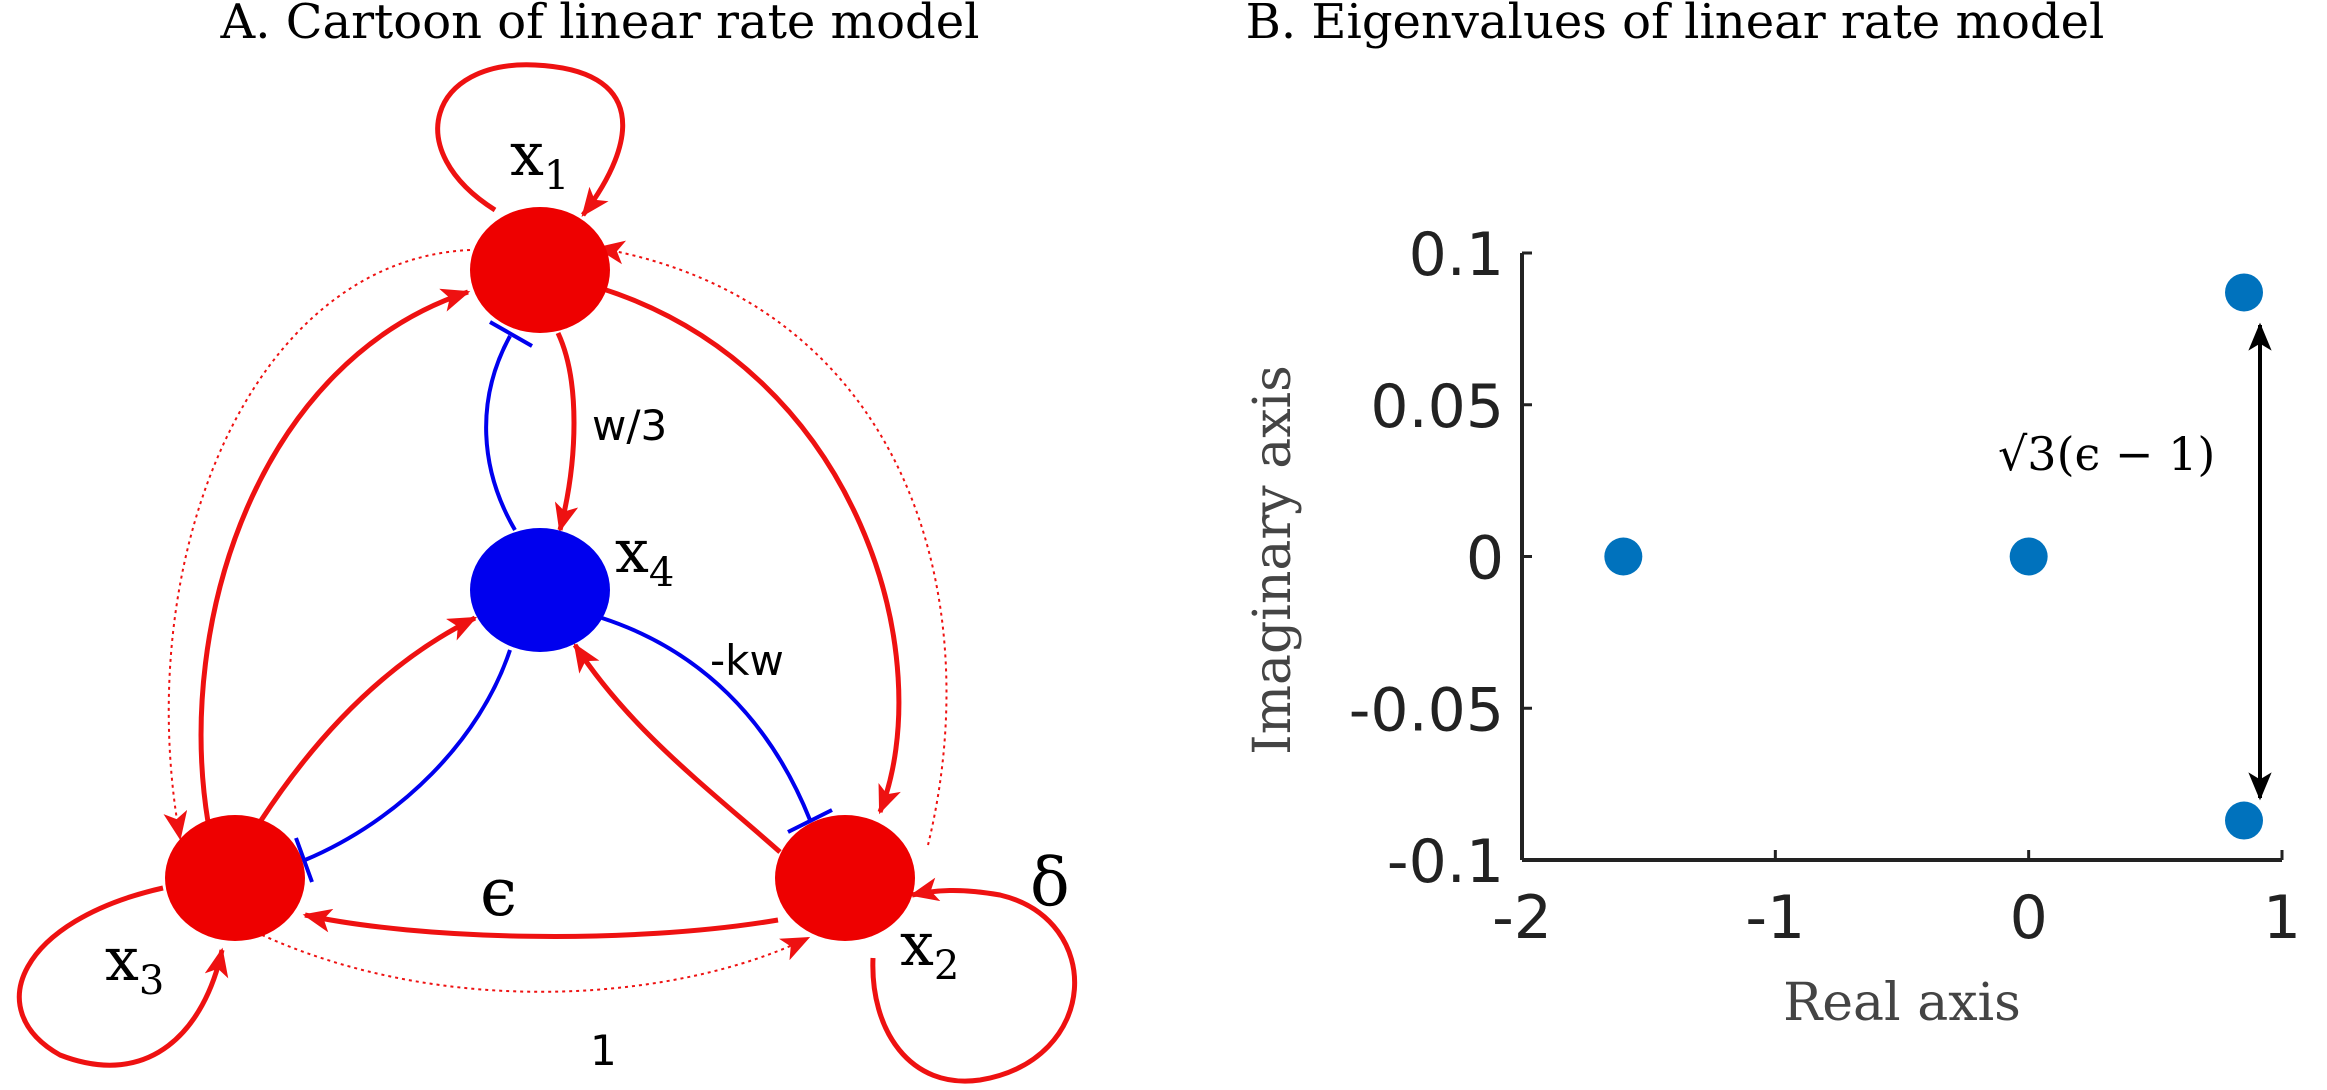 Image resolution: width=2327 pixels, height=1090 pixels. Describe the element at coordinates (500, 433) in the screenshot. I see `edge-x4-x1` at that location.